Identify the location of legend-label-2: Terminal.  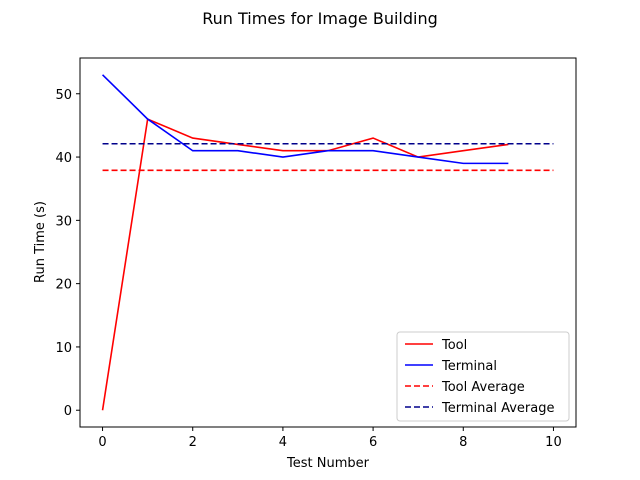
(469, 366).